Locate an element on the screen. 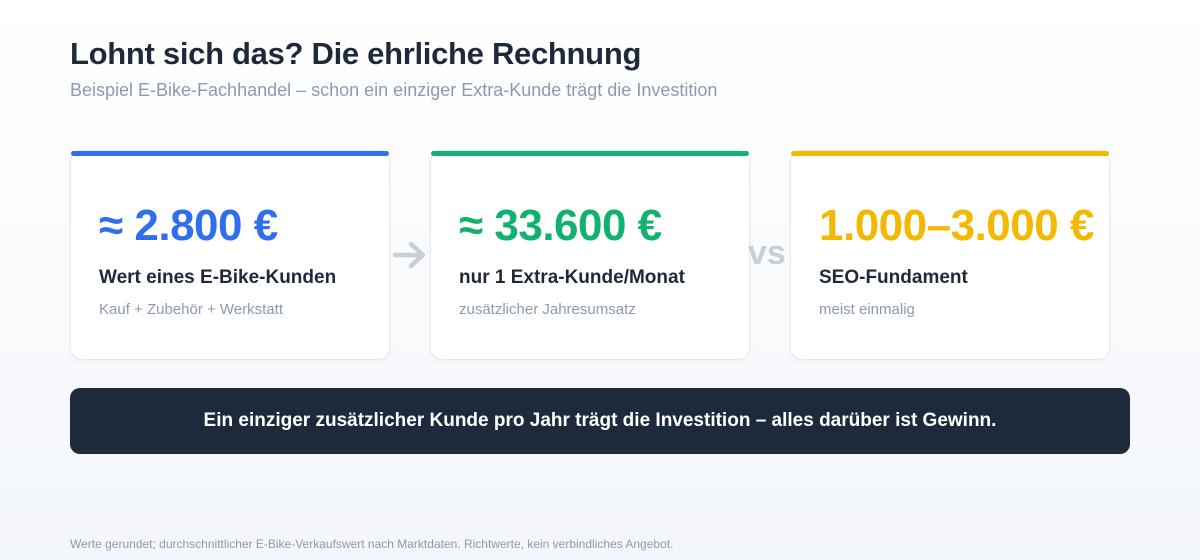 The image size is (1200, 560). card-label: nur 1 Extra-Kunde/Monat is located at coordinates (572, 277).